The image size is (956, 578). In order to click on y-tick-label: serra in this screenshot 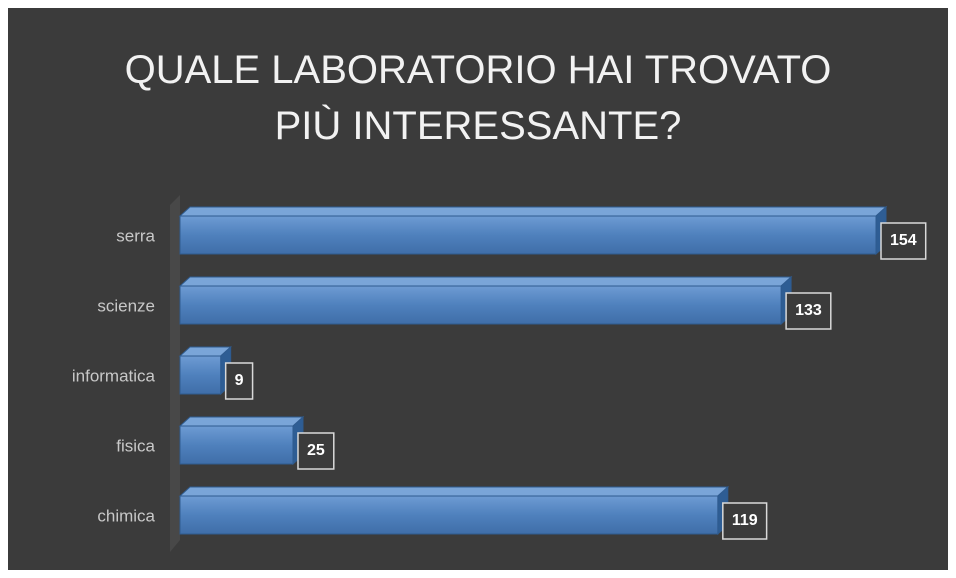, I will do `click(135, 235)`.